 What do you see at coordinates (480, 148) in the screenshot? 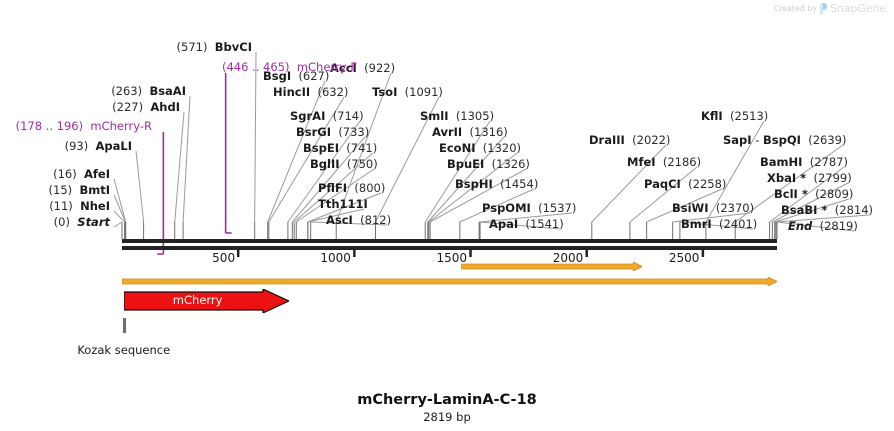
I see `restriction-site-label: EcoNI (1320)` at bounding box center [480, 148].